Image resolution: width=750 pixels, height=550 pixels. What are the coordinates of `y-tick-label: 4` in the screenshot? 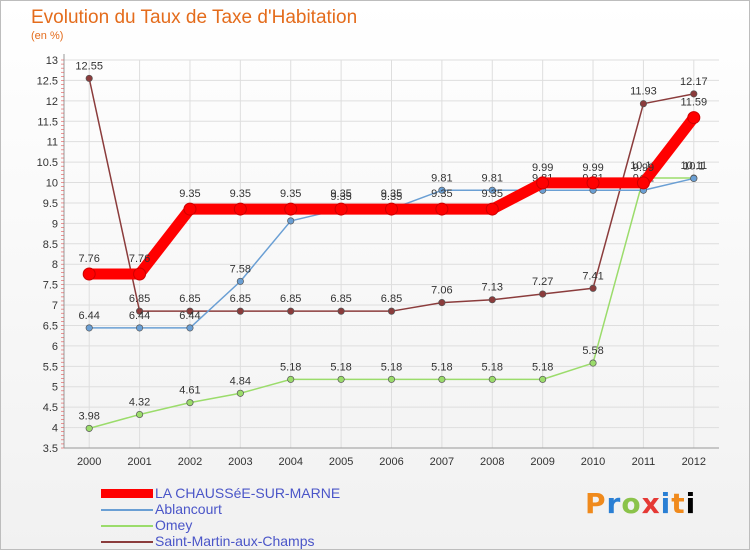 It's located at (55, 429).